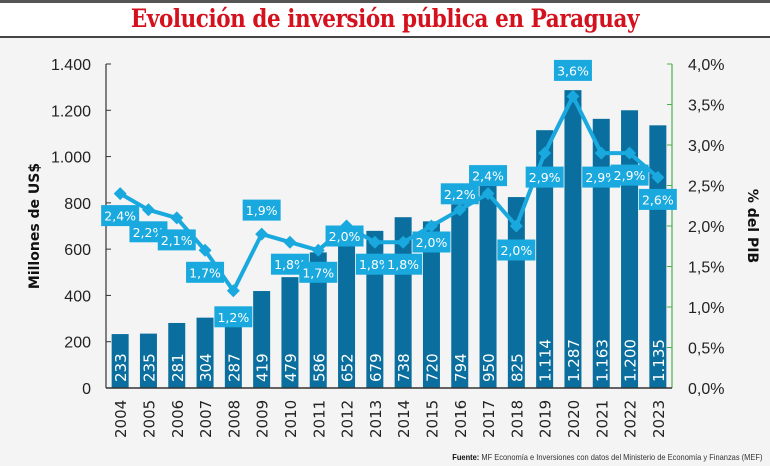 The image size is (770, 466). What do you see at coordinates (319, 367) in the screenshot?
I see `bar-value-label: 586` at bounding box center [319, 367].